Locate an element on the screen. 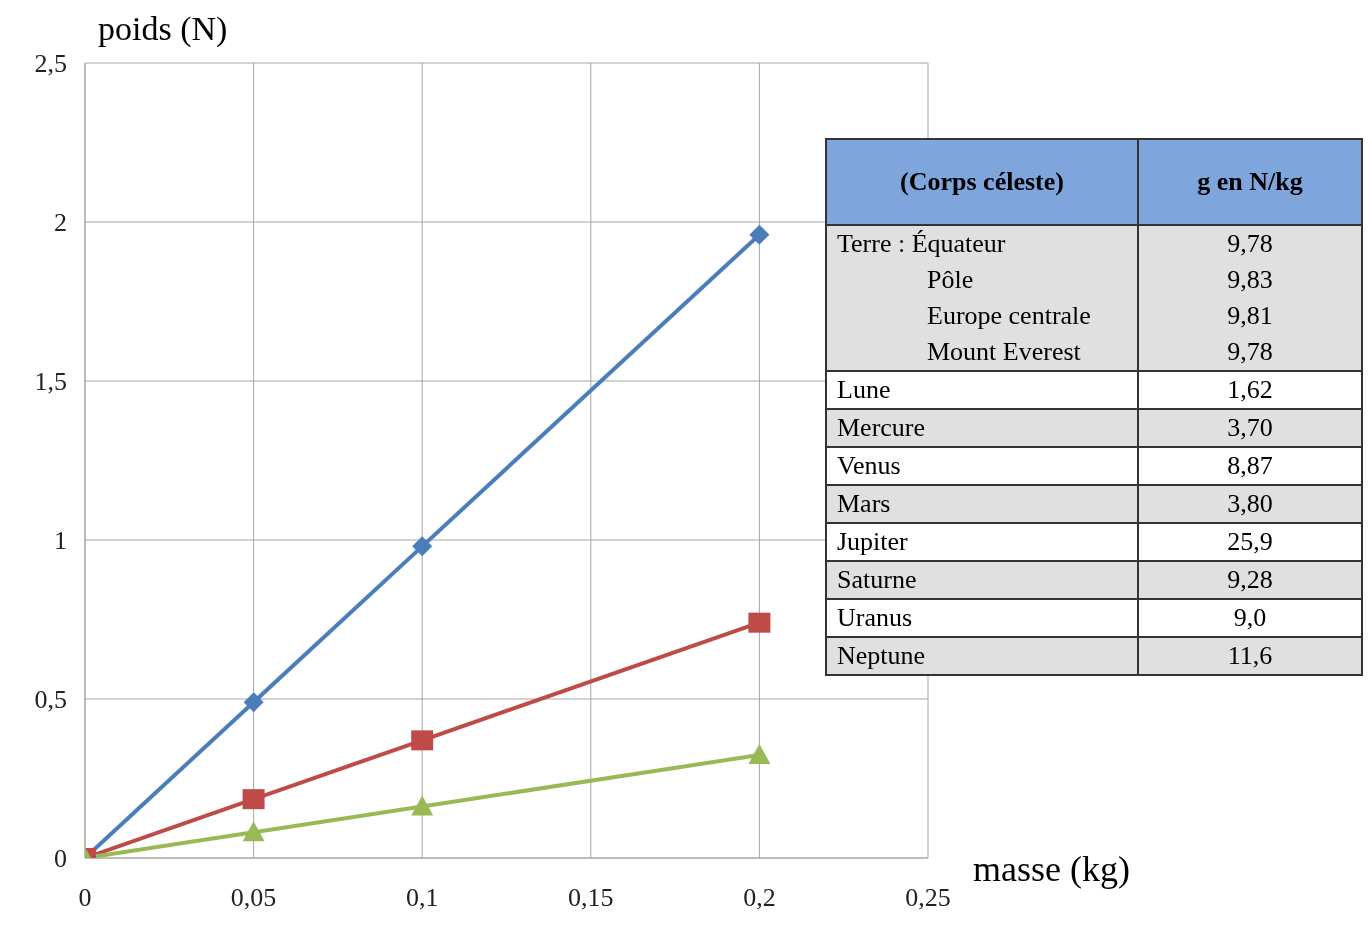 This screenshot has height=936, width=1370. category-label: Mercure is located at coordinates (982, 428).